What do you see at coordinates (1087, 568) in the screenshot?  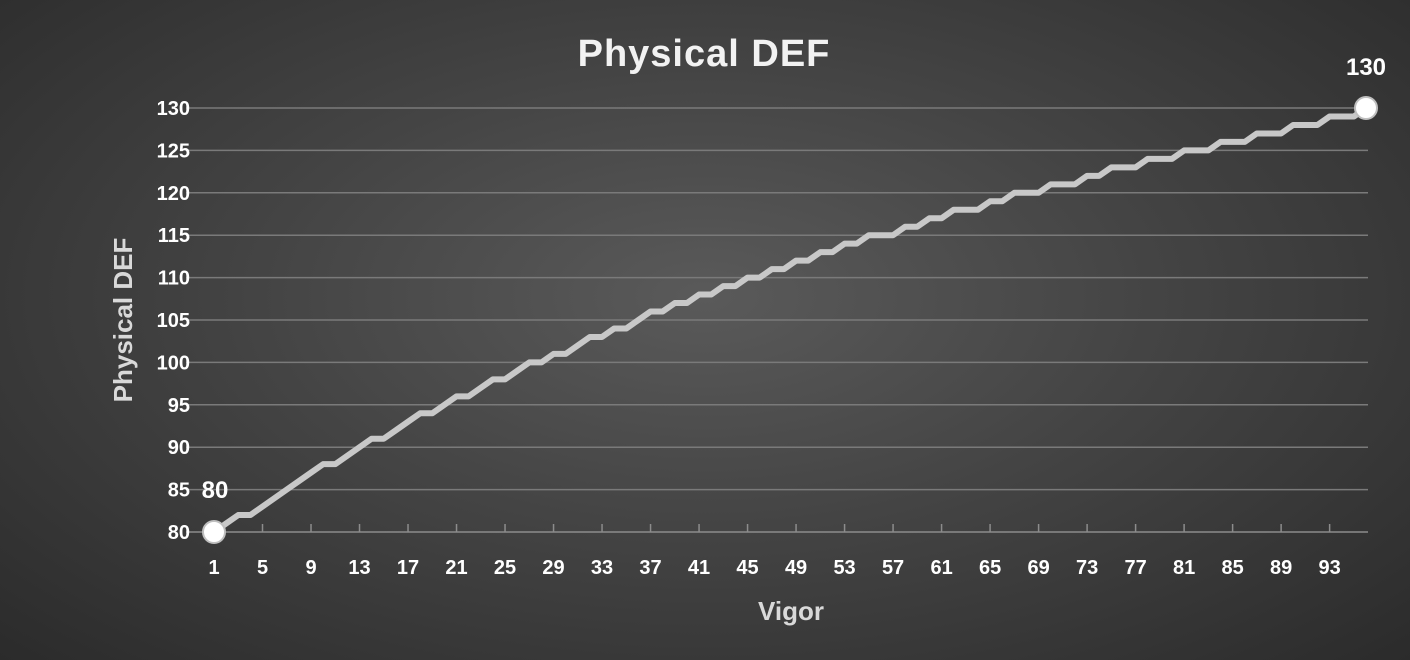 I see `x-tick-label: 73` at bounding box center [1087, 568].